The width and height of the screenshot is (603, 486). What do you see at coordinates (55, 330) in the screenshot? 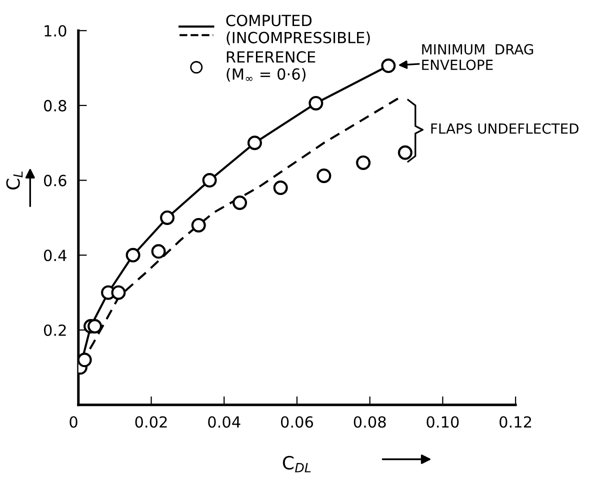
I see `y-tick-label: 0.2` at bounding box center [55, 330].